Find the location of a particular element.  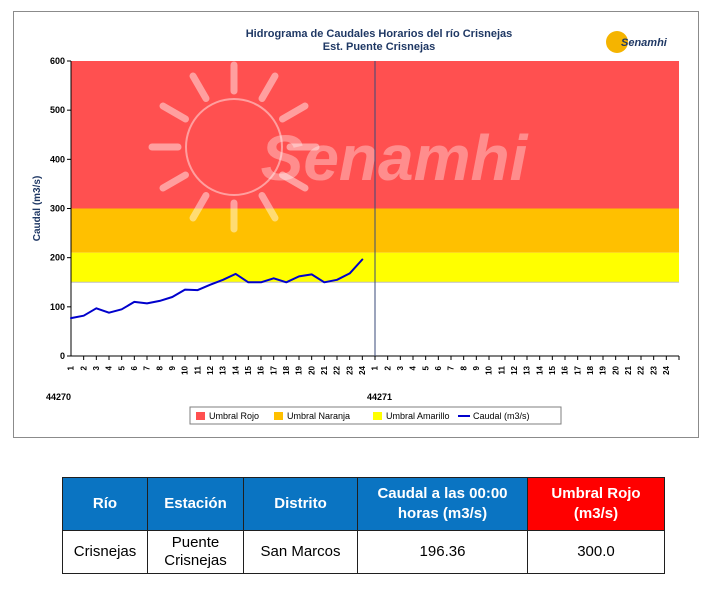

header-umbral-rojo: Umbral Rojo (m3/s) is located at coordinates (596, 504).